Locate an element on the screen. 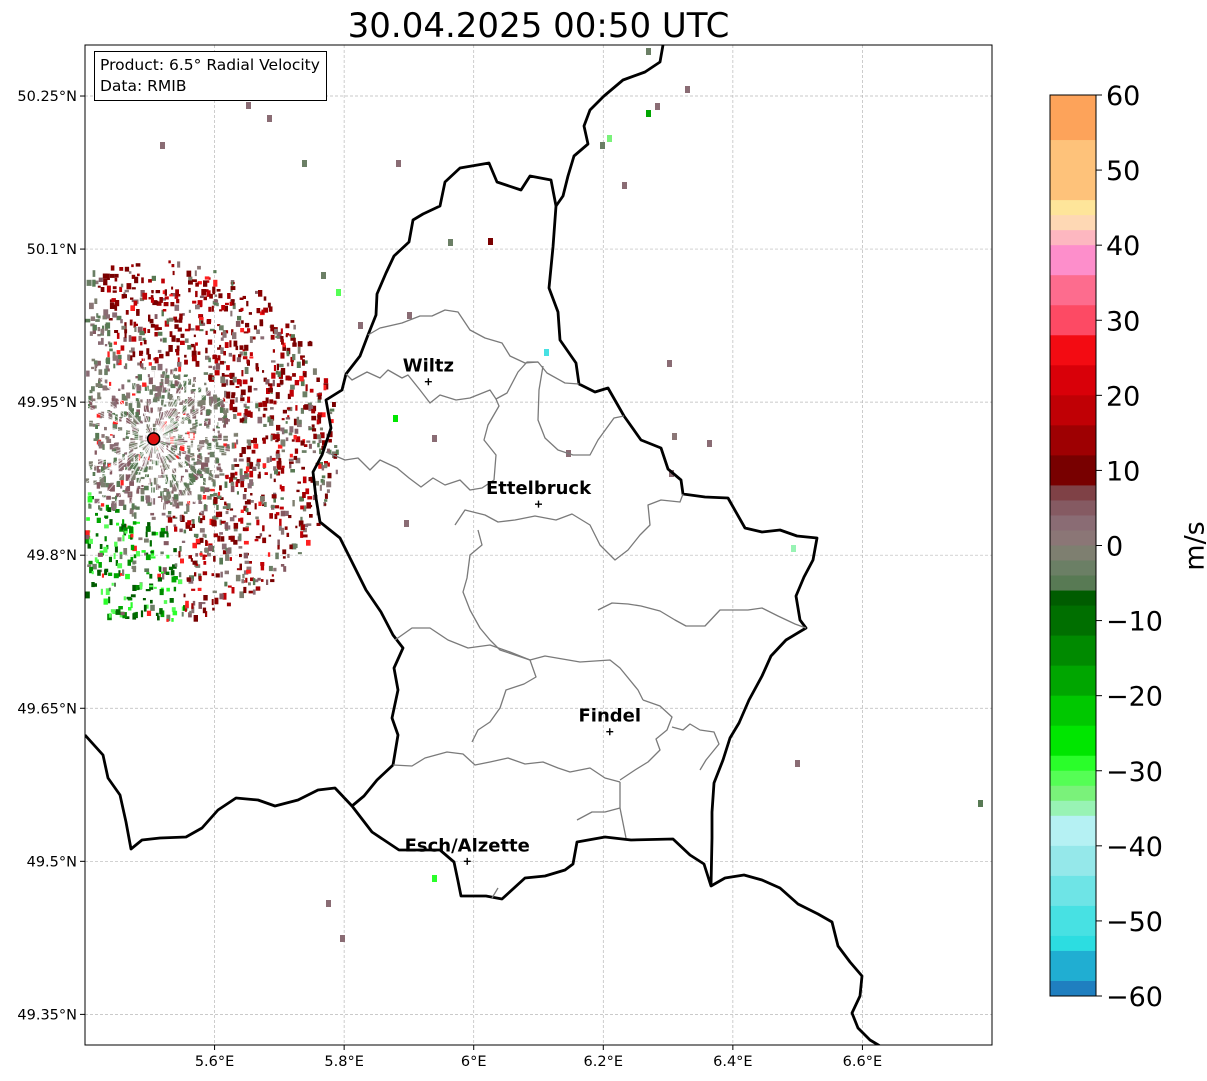 Image resolution: width=1207 pixels, height=1081 pixels. city-wiltz: Wiltz is located at coordinates (428, 371).